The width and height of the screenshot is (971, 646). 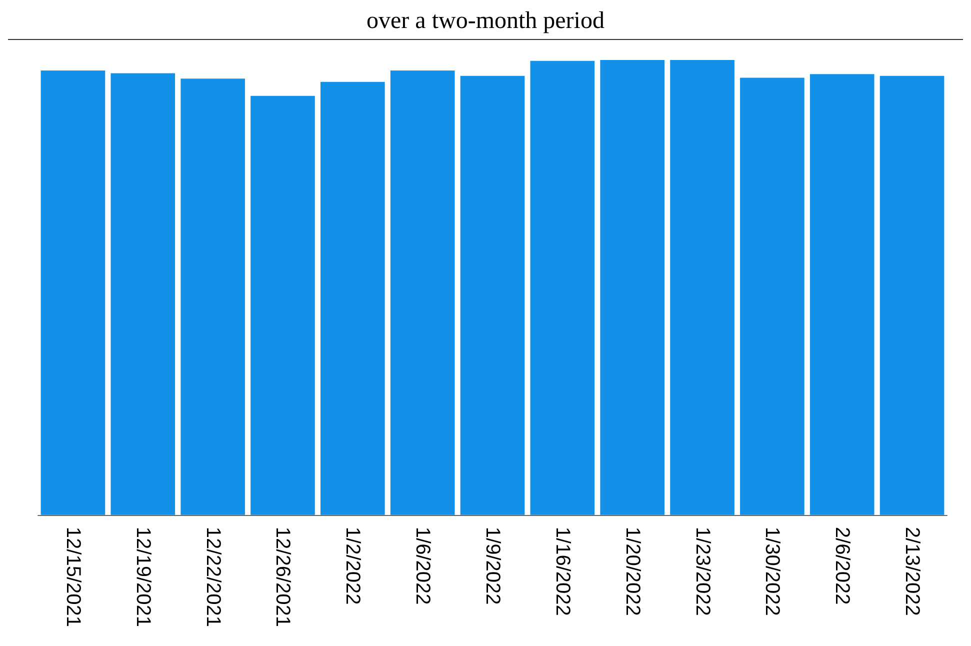 What do you see at coordinates (213, 577) in the screenshot?
I see `x-tick-label: 12/22/2021` at bounding box center [213, 577].